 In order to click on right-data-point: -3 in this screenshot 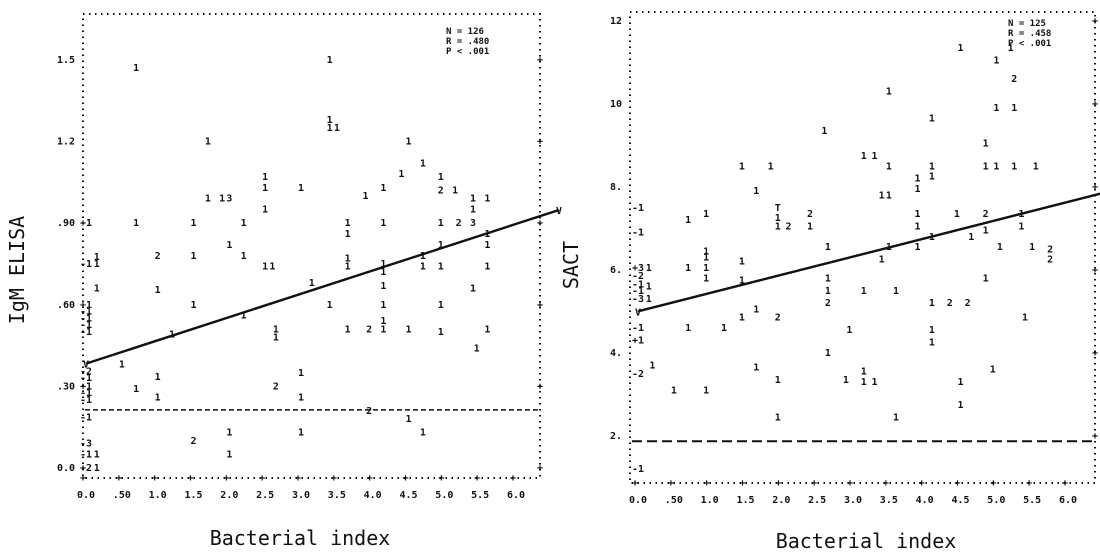, I will do `click(638, 299)`.